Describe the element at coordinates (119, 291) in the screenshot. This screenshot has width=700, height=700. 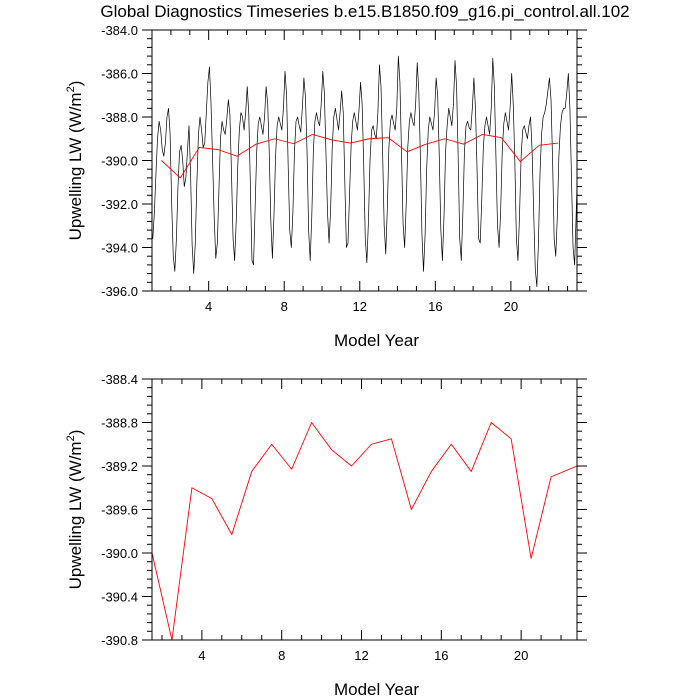
I see `y-tick-label: -396.0` at that location.